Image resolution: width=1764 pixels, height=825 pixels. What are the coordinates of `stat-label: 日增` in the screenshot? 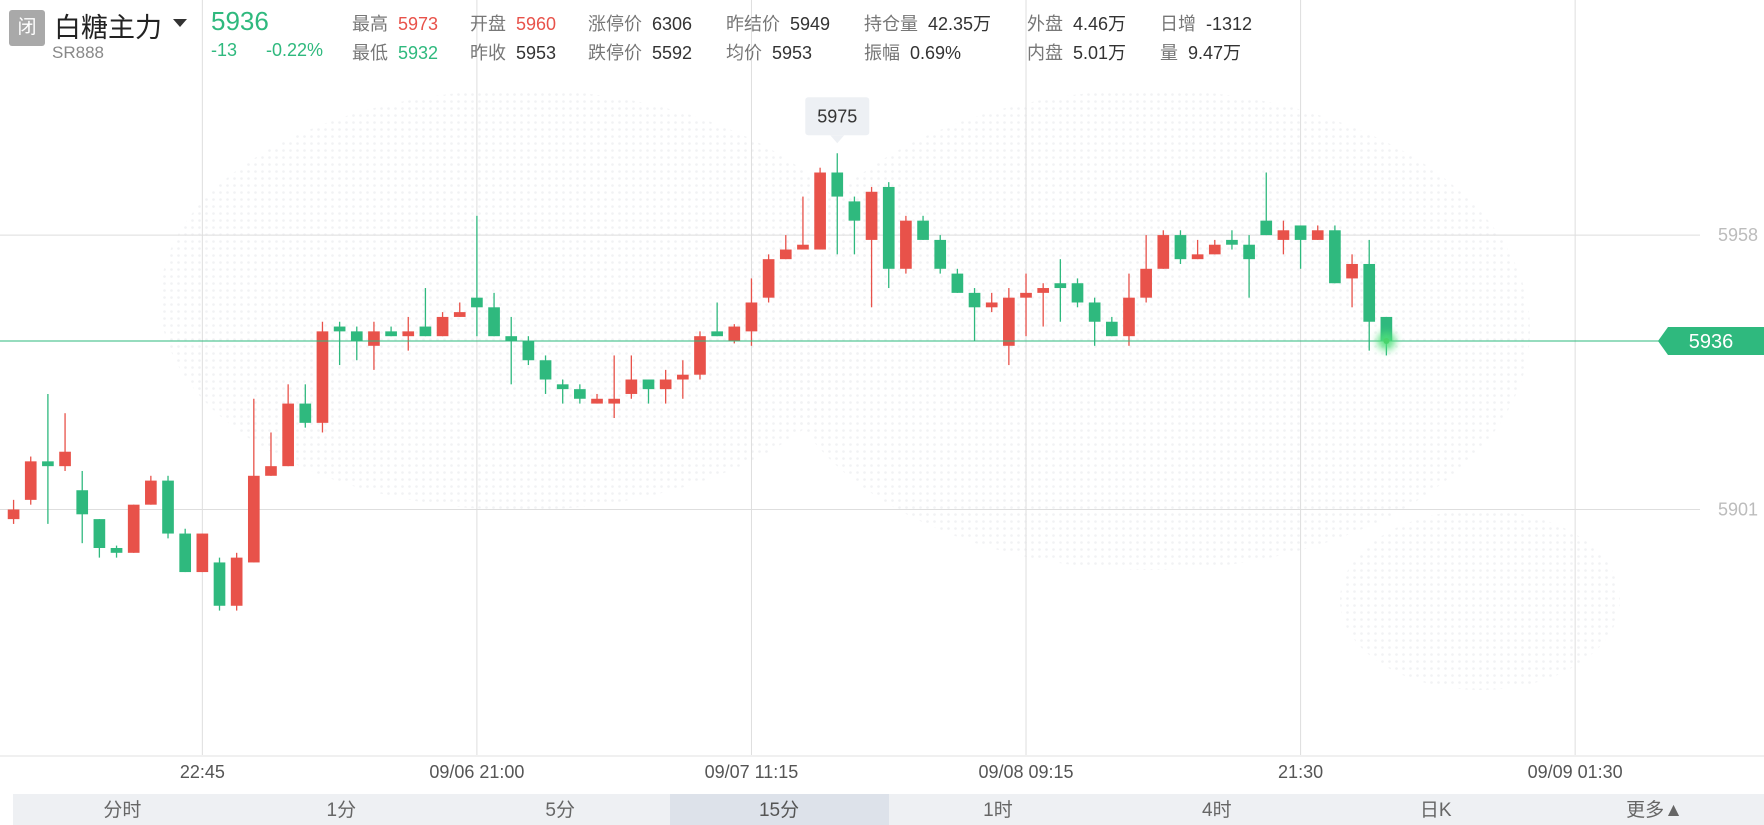 It's located at (1178, 24).